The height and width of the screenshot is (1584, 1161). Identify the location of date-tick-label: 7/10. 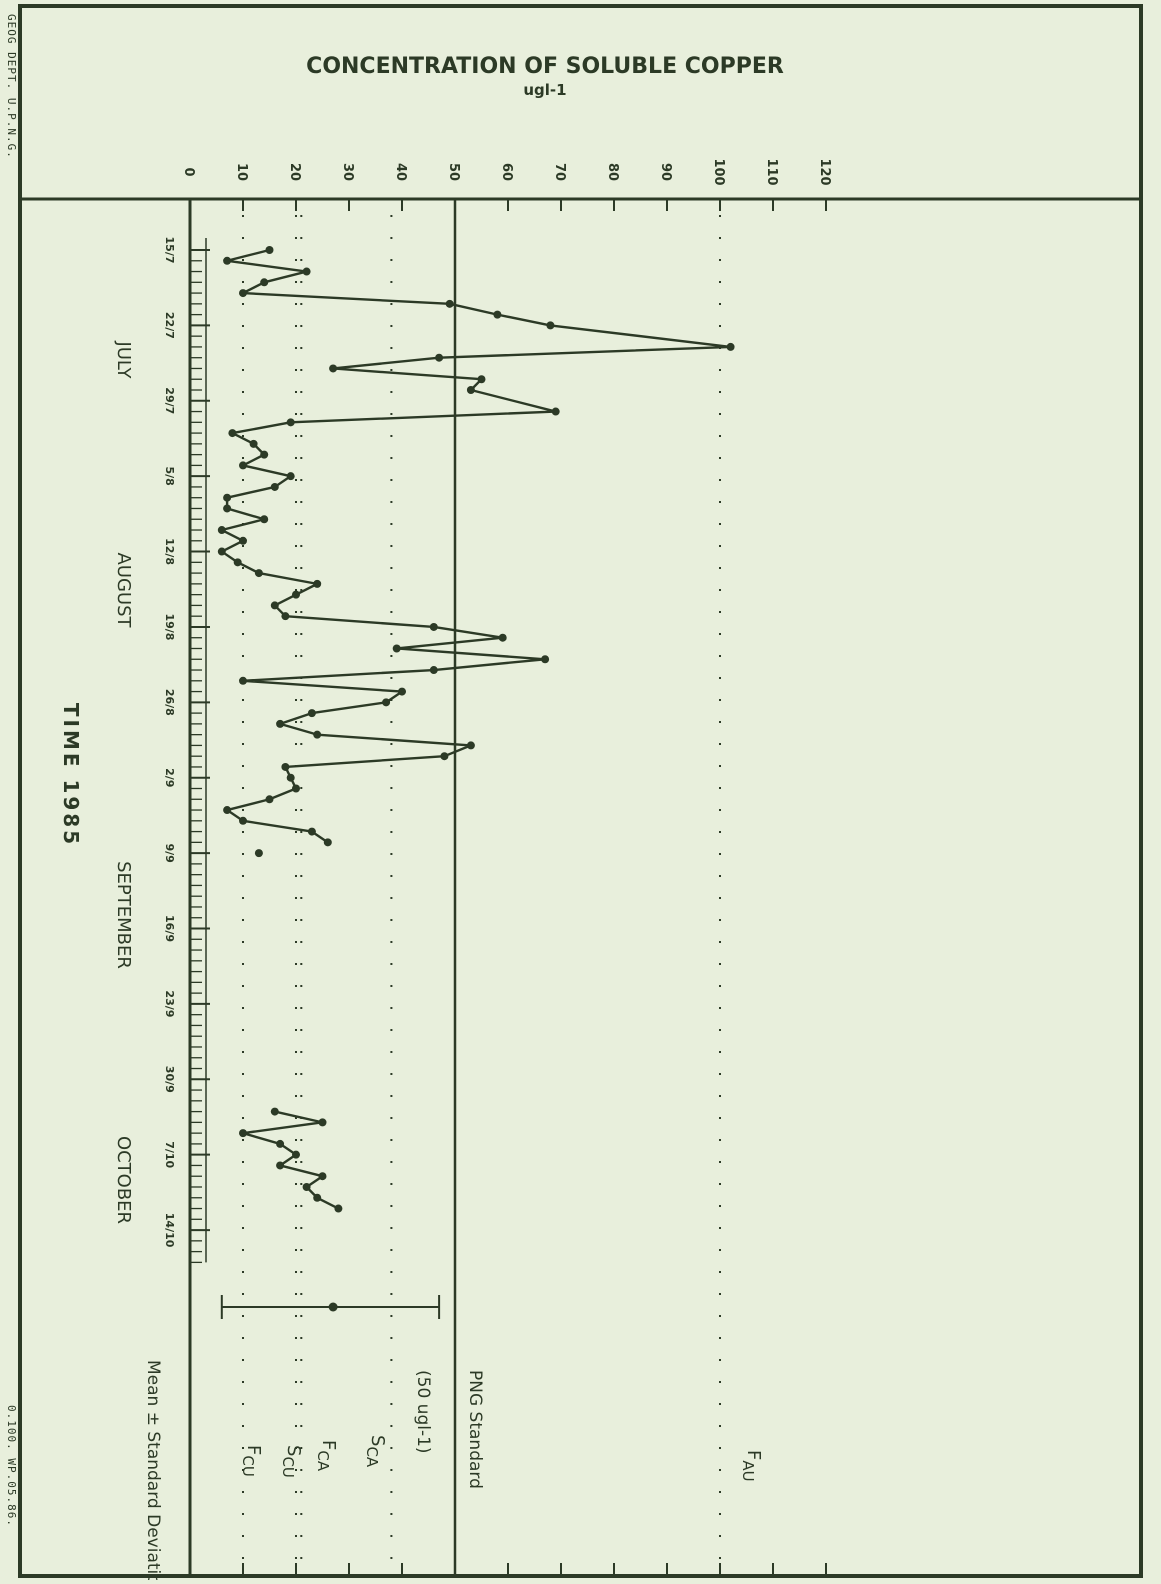
(169, 1154).